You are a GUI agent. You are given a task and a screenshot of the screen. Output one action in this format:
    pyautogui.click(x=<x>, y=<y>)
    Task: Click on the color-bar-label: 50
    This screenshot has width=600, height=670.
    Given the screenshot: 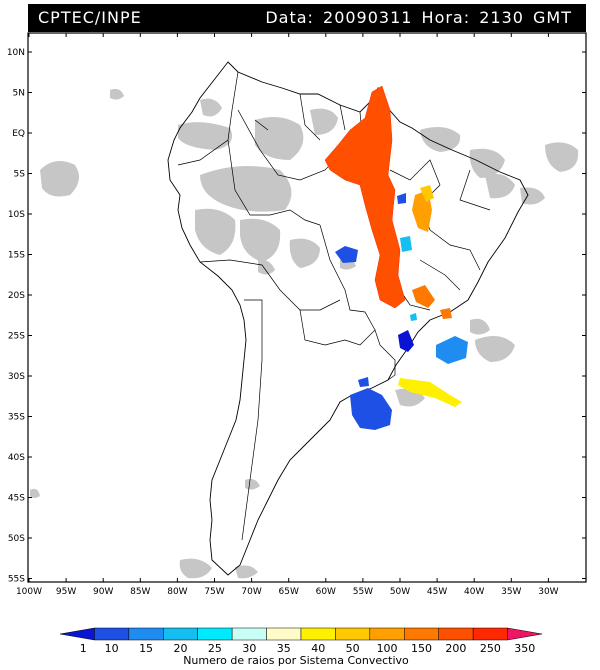 What is the action you would take?
    pyautogui.click(x=353, y=648)
    